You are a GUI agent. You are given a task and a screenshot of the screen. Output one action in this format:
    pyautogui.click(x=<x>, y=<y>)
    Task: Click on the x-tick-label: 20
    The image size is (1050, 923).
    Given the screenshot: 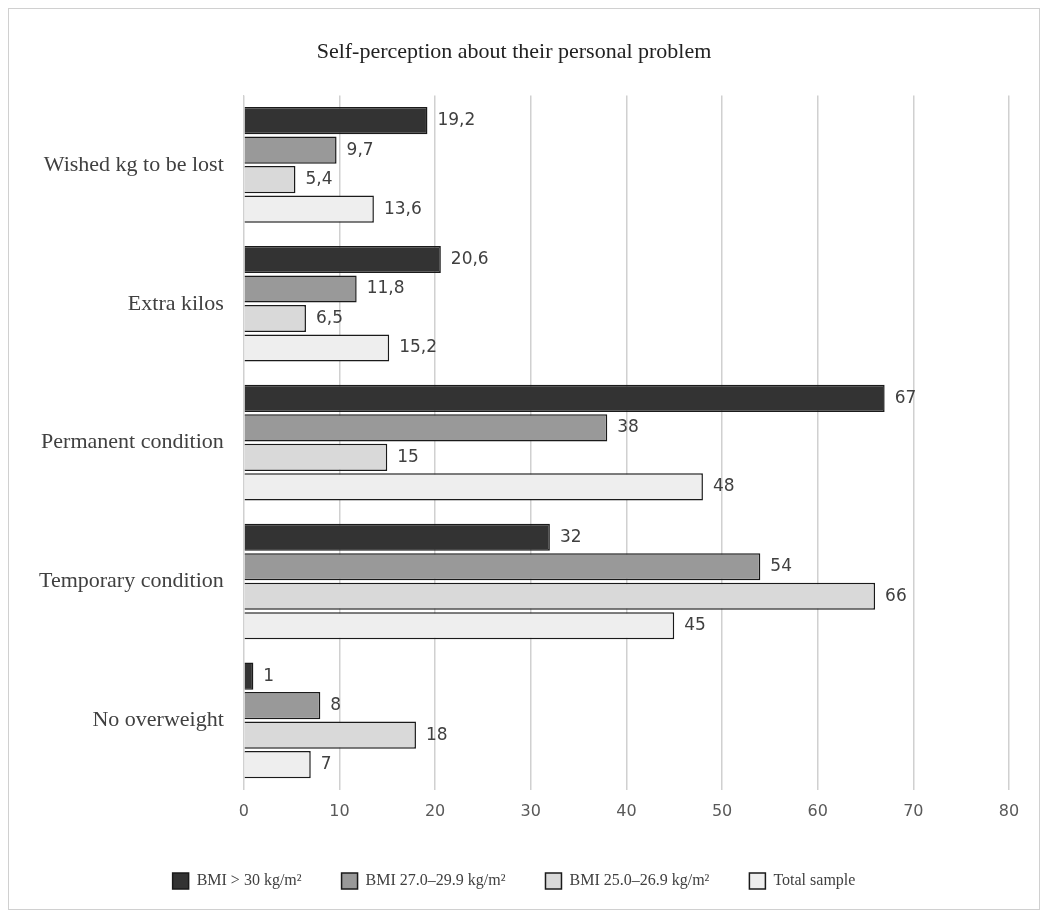 What is the action you would take?
    pyautogui.click(x=435, y=810)
    